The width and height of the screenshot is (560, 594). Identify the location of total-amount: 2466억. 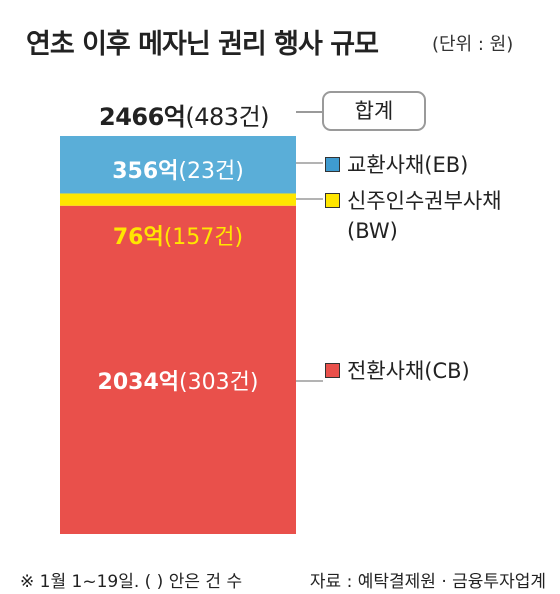
(142, 117).